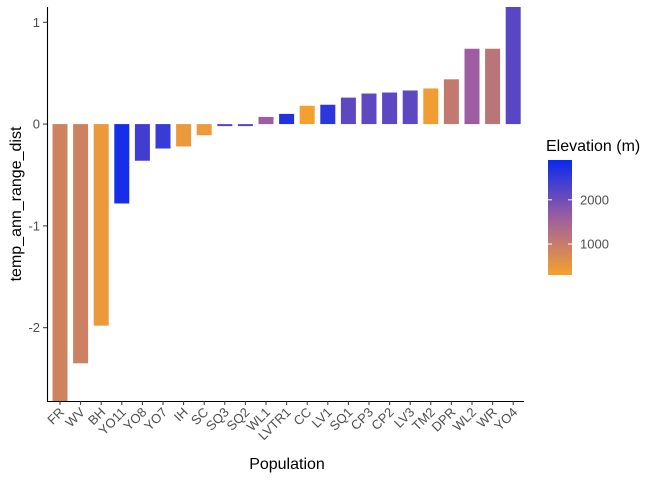 This screenshot has height=480, width=672. What do you see at coordinates (245, 125) in the screenshot?
I see `bar-sq2` at bounding box center [245, 125].